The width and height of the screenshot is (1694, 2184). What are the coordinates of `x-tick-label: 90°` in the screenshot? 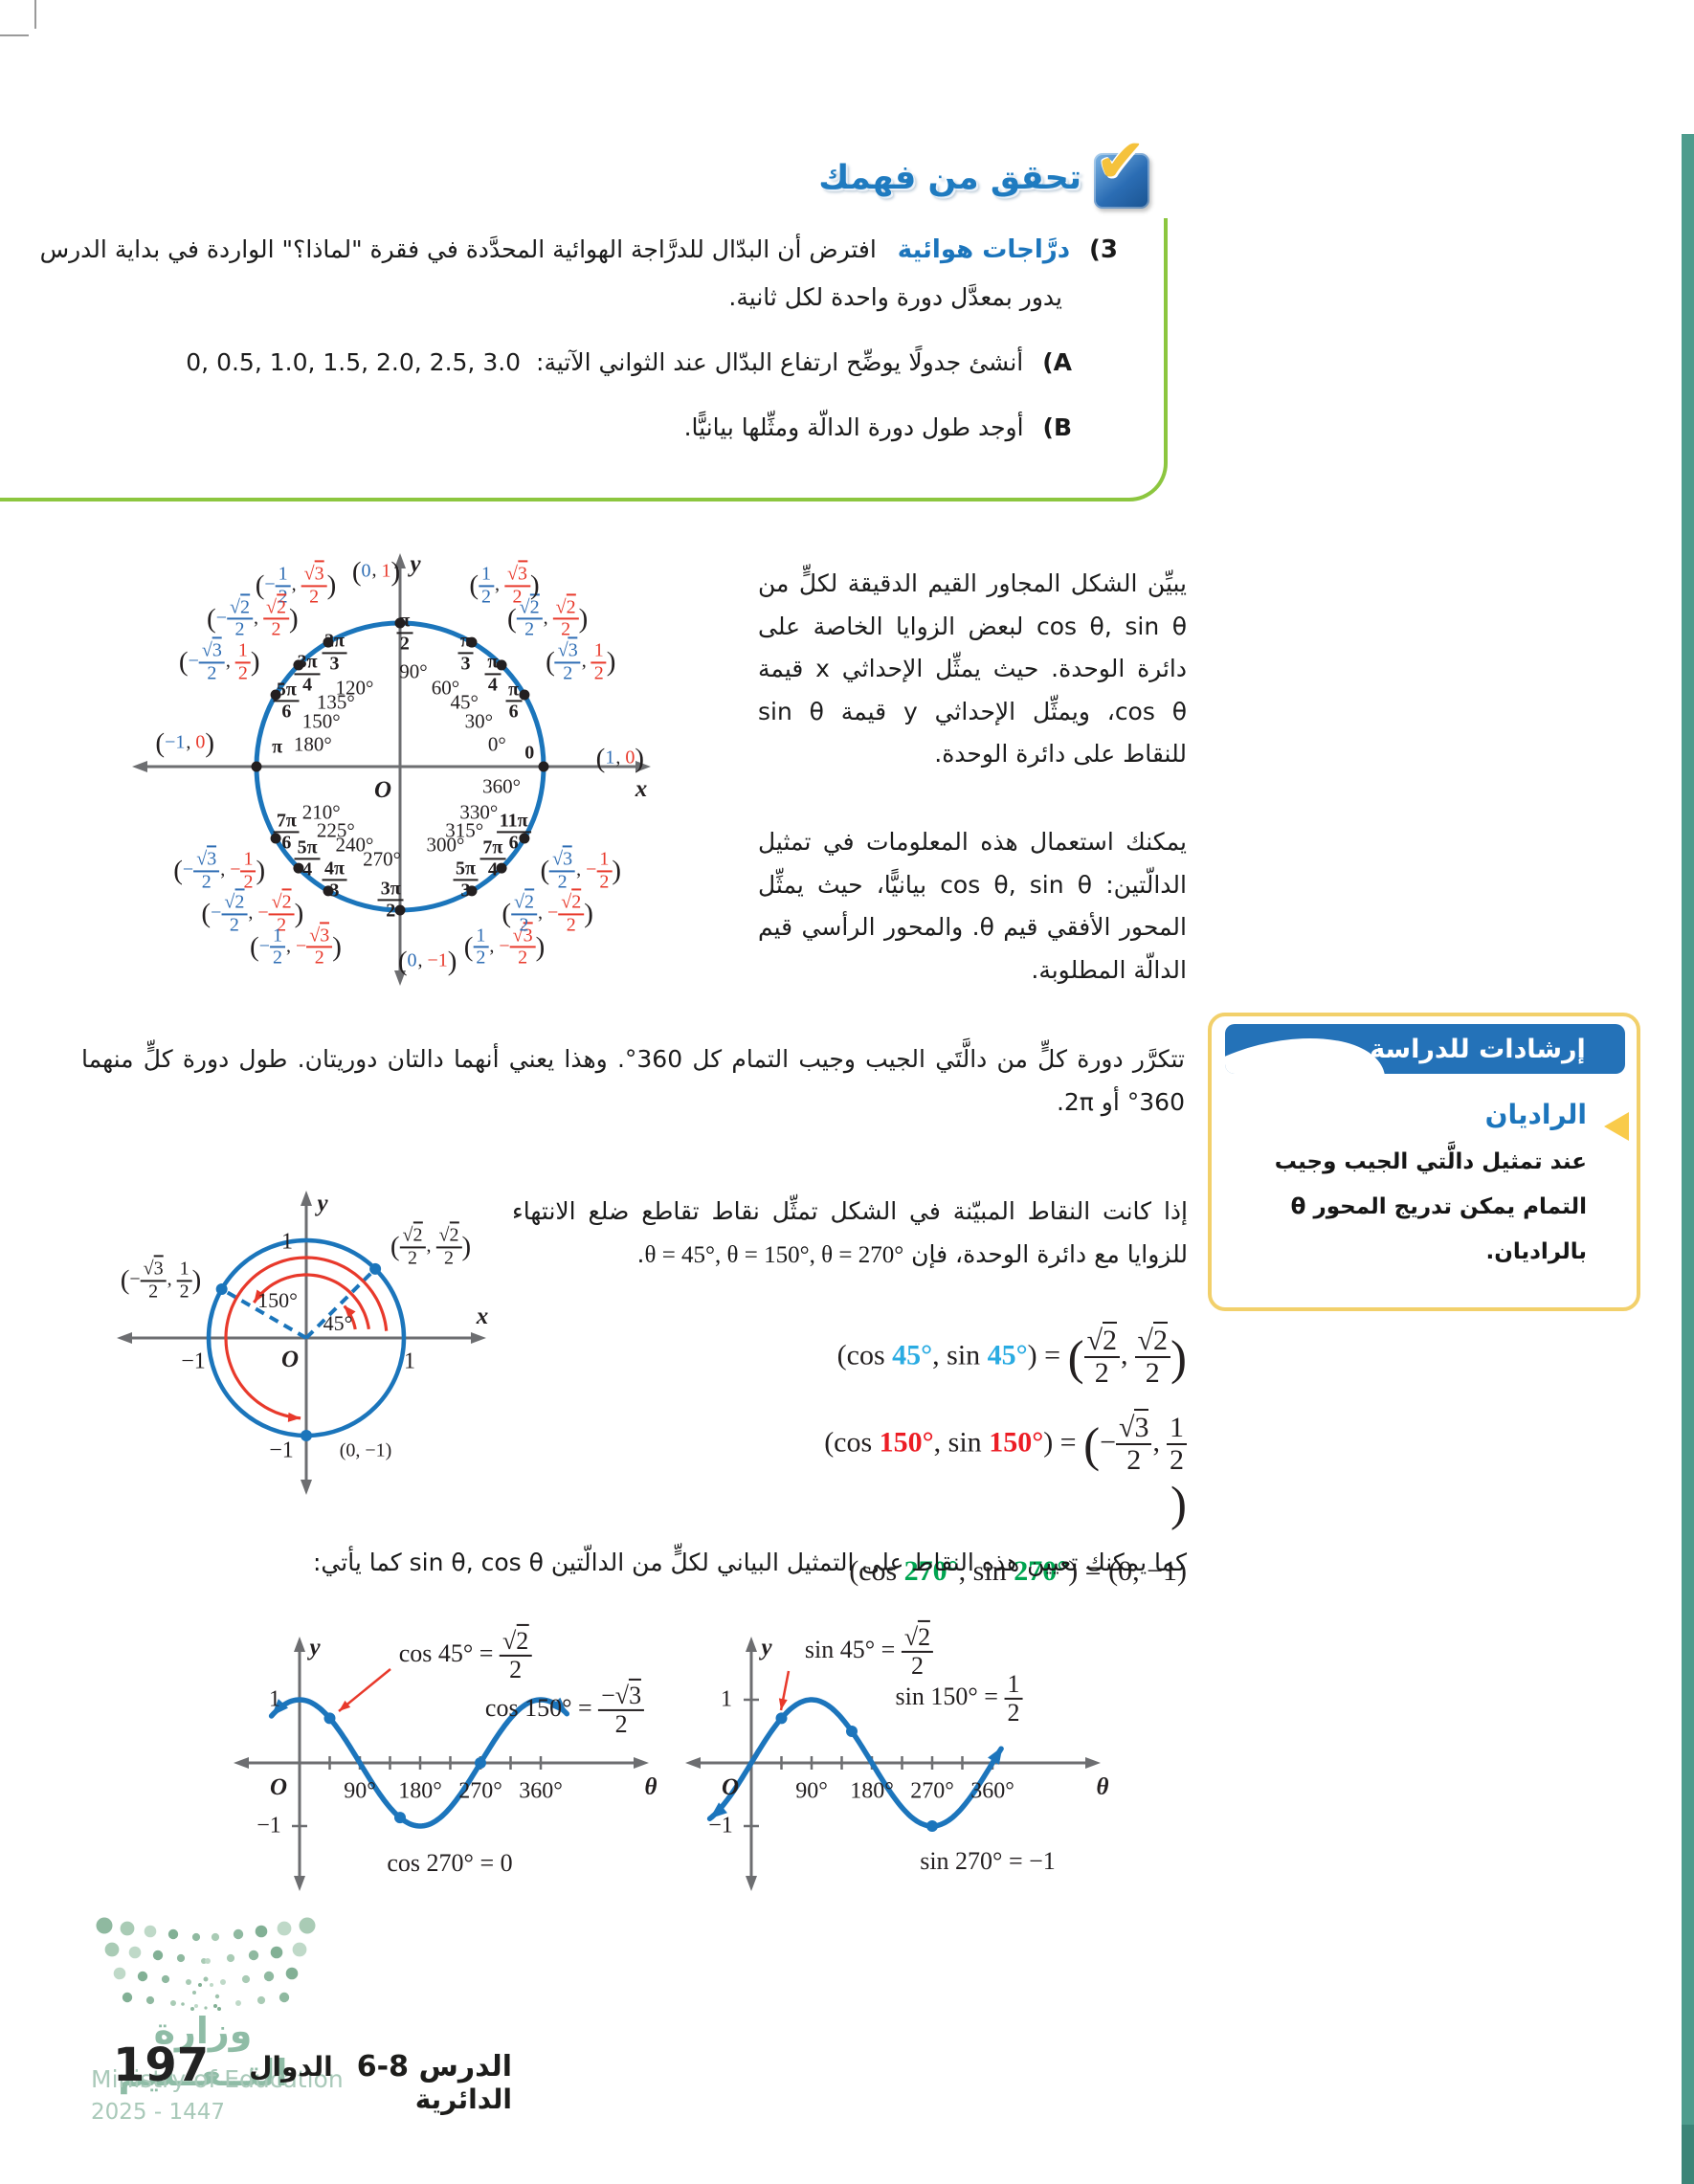 It's located at (360, 1791).